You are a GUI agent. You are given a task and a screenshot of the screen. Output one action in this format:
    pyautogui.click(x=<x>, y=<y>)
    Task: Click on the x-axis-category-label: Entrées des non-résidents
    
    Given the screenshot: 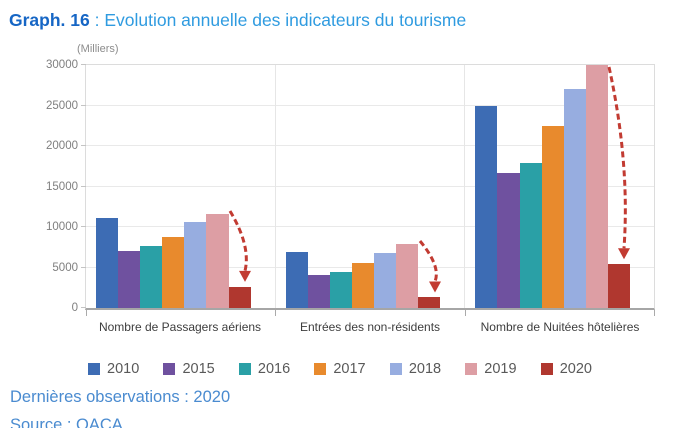 What is the action you would take?
    pyautogui.click(x=370, y=327)
    